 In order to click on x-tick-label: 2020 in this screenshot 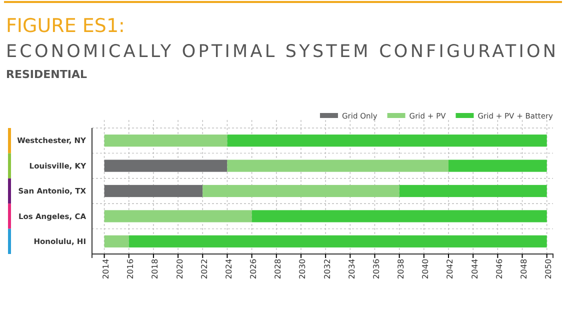, I will do `click(179, 269)`.